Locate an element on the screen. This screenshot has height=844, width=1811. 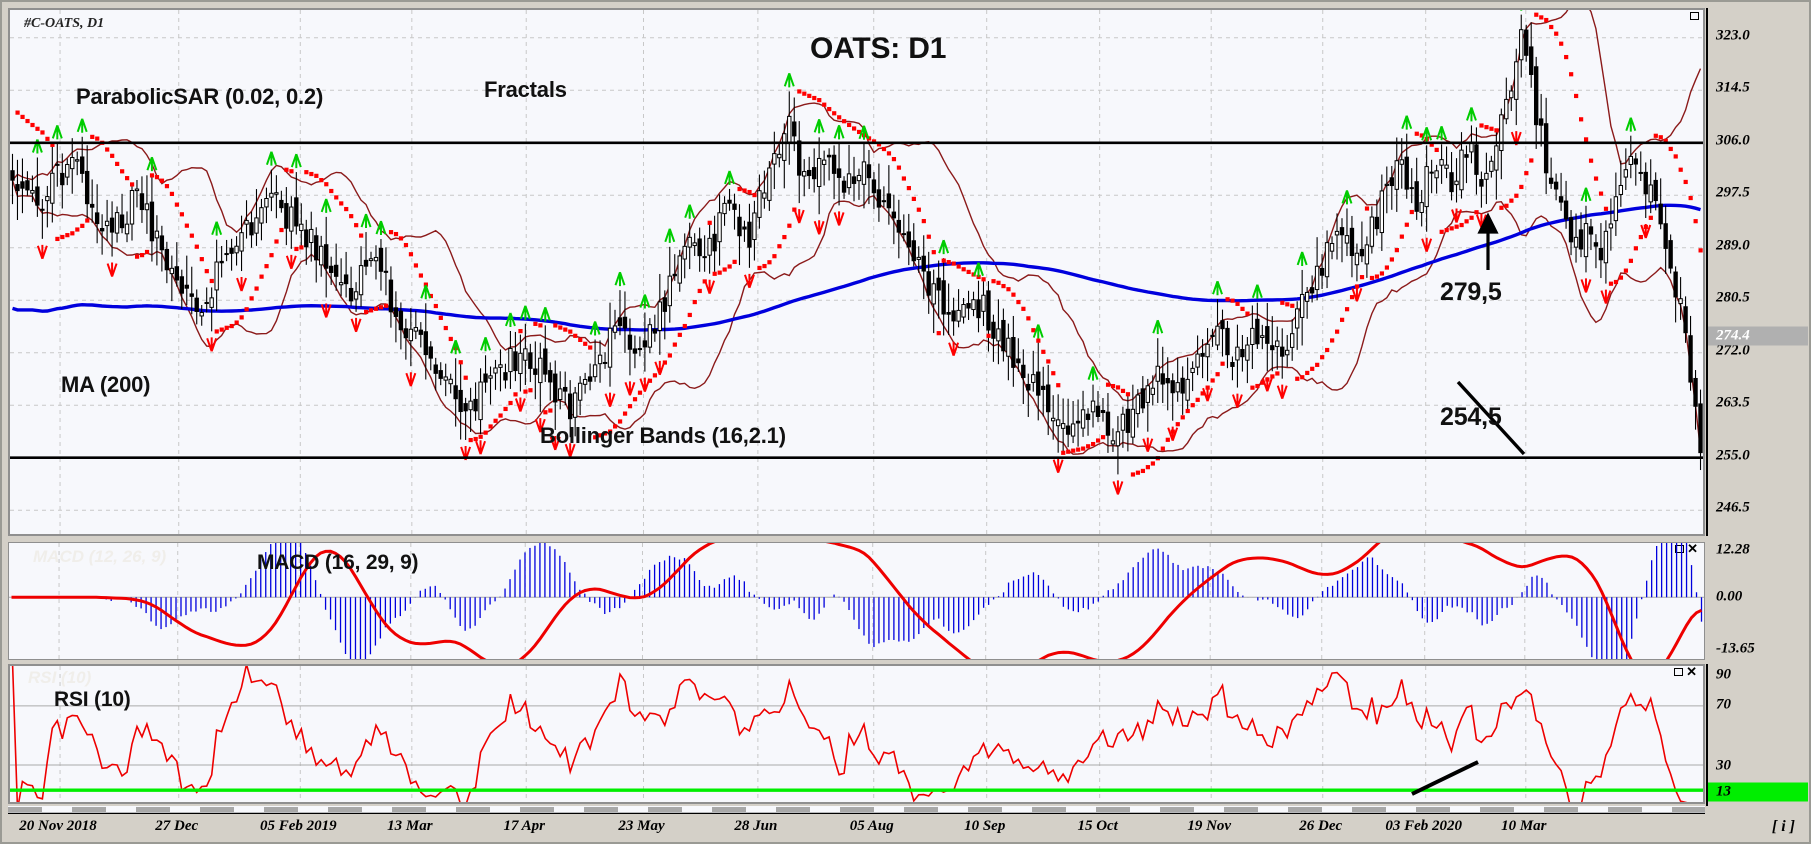
rsi-tick: 30 is located at coordinates (1723, 765).